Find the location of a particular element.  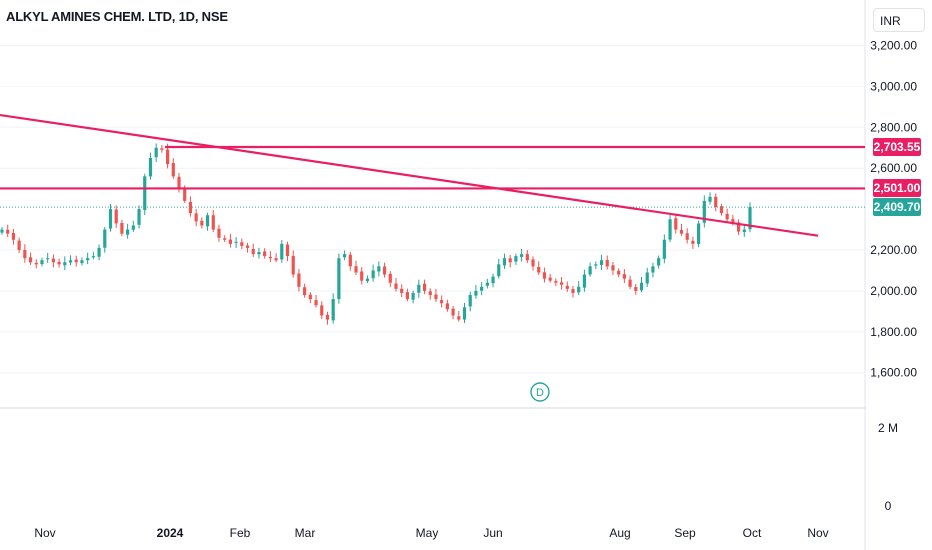

time-tick-label: Nov is located at coordinates (44, 533).